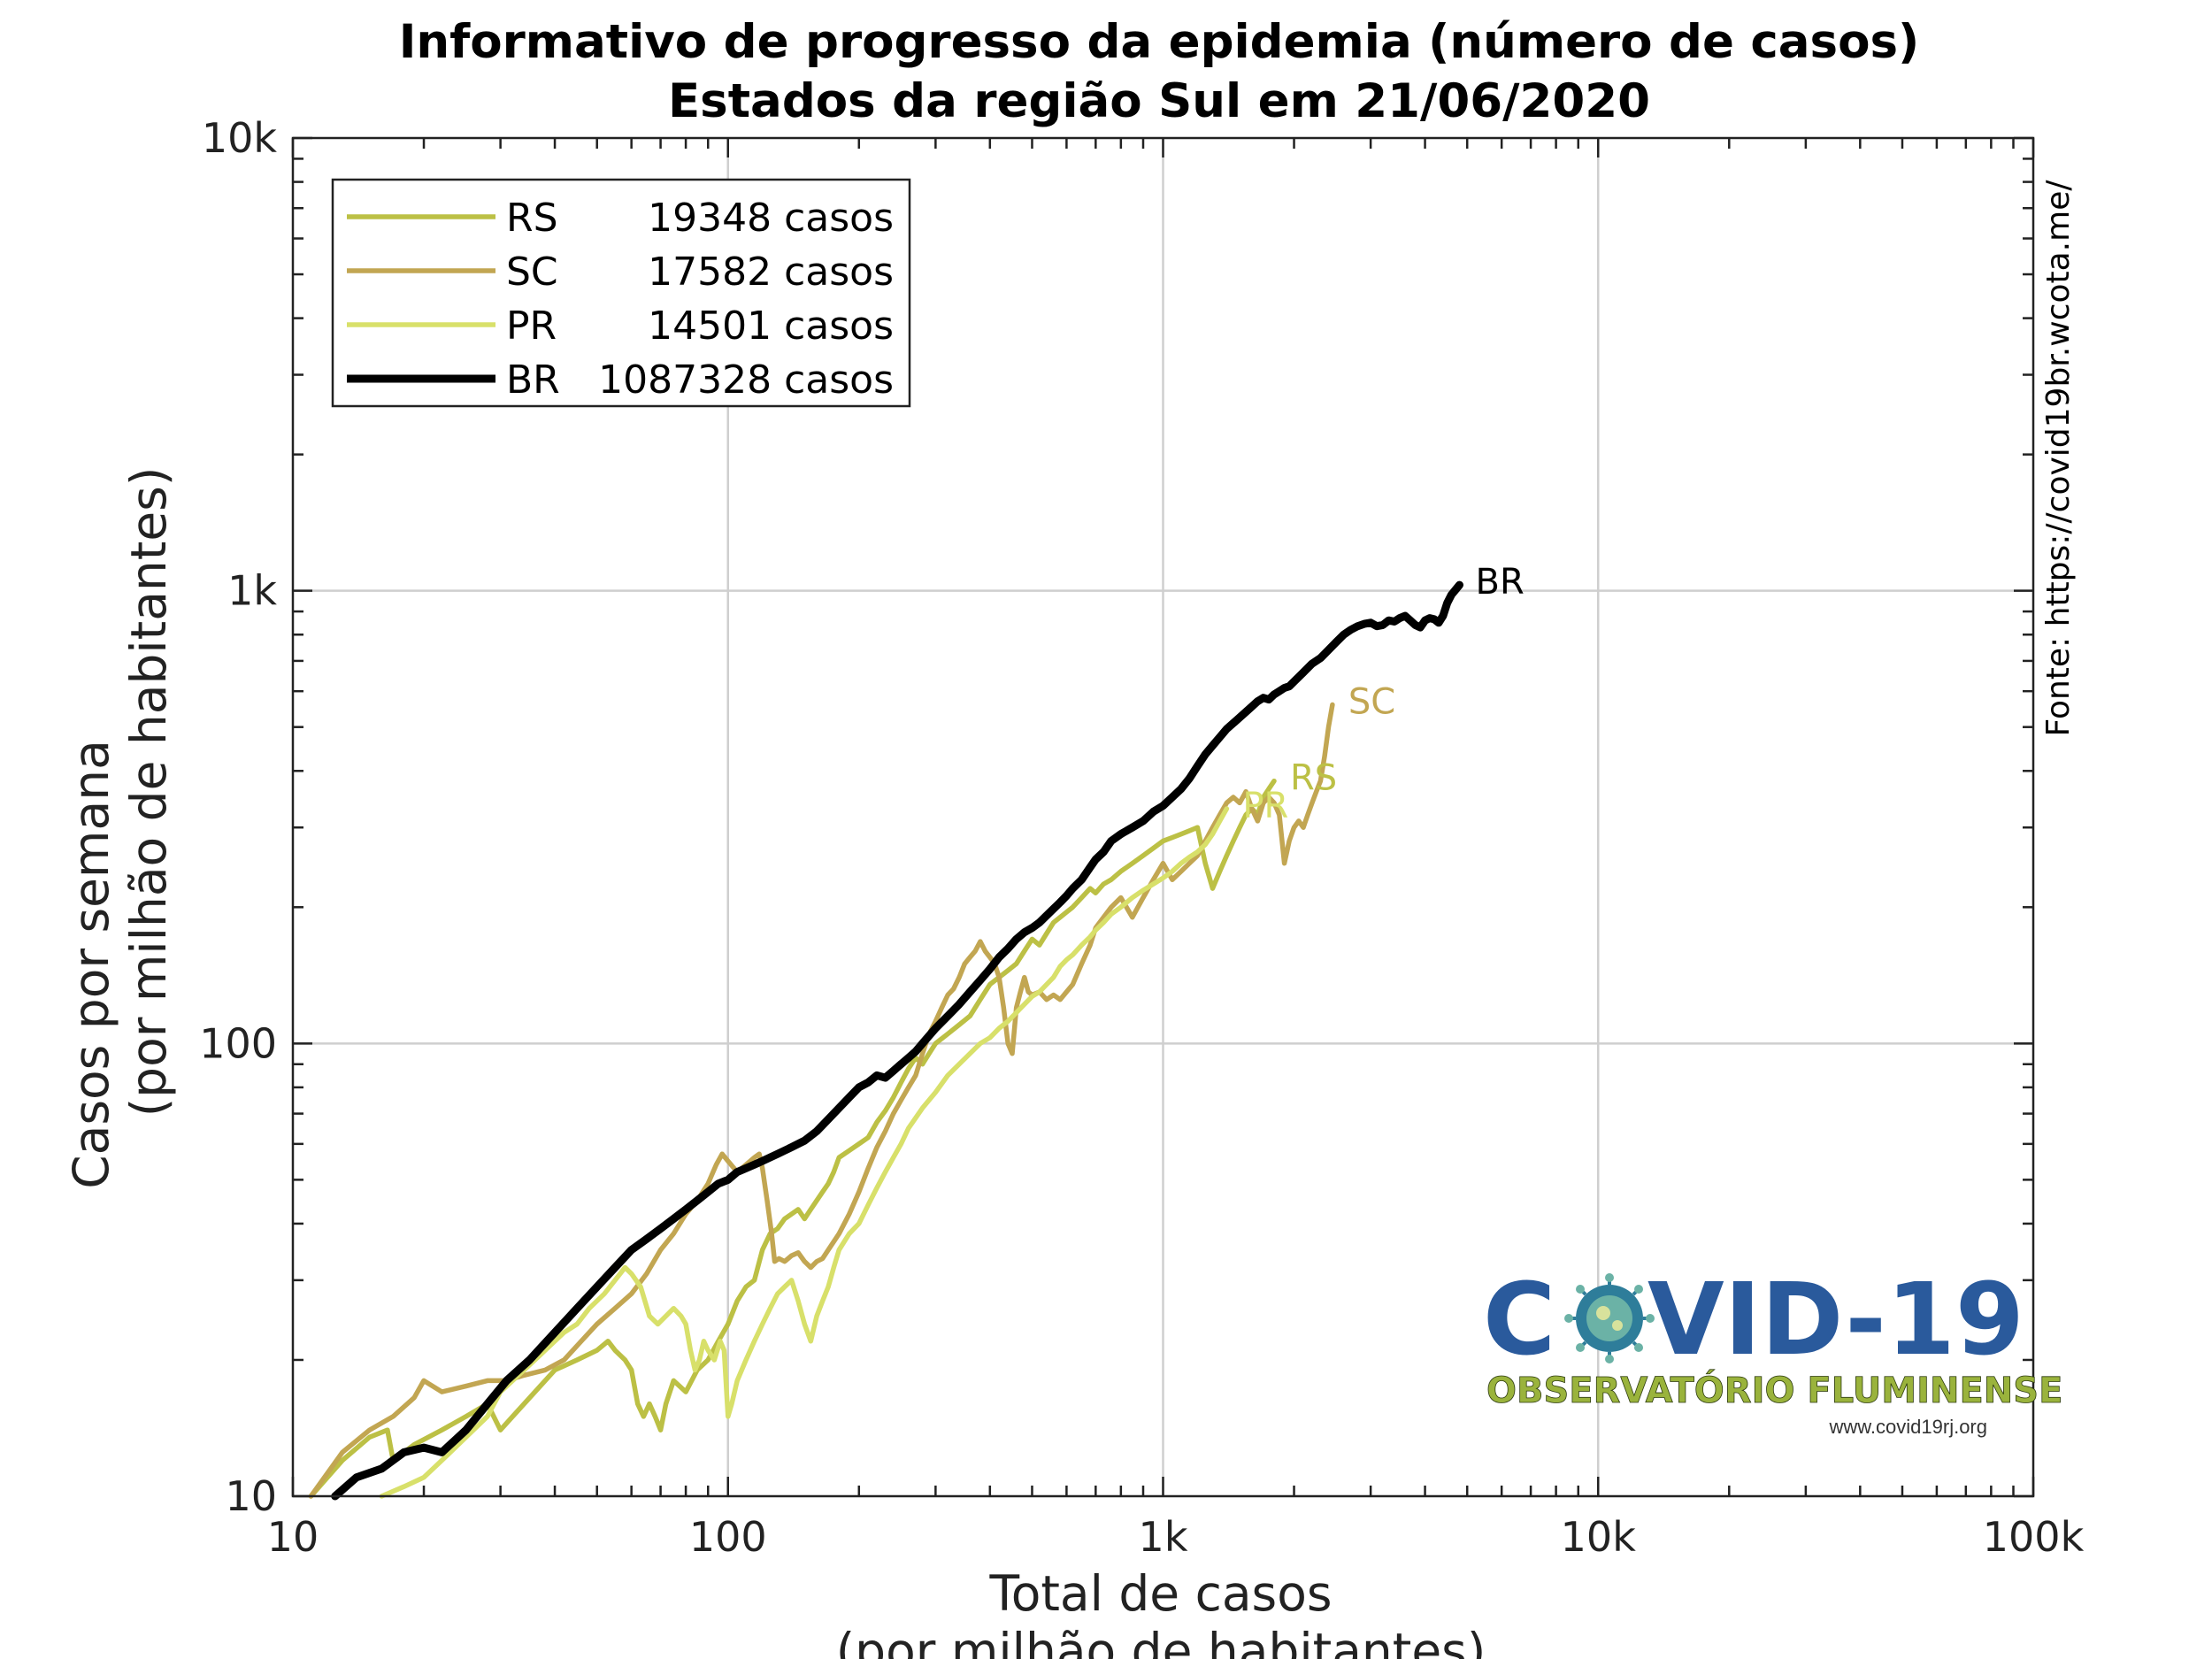  I want to click on logo-main-suffix: VID-19, so click(1835, 1321).